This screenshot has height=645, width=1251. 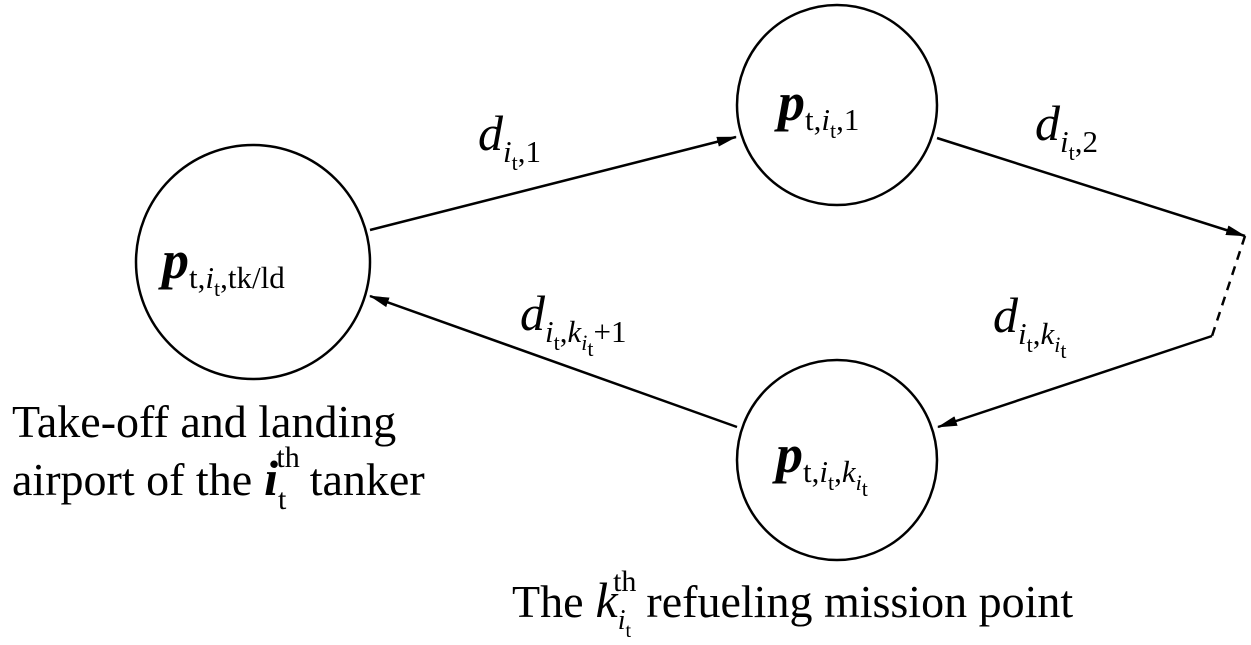 What do you see at coordinates (573, 323) in the screenshot?
I see `edge-label-dk1: dit,kit+1` at bounding box center [573, 323].